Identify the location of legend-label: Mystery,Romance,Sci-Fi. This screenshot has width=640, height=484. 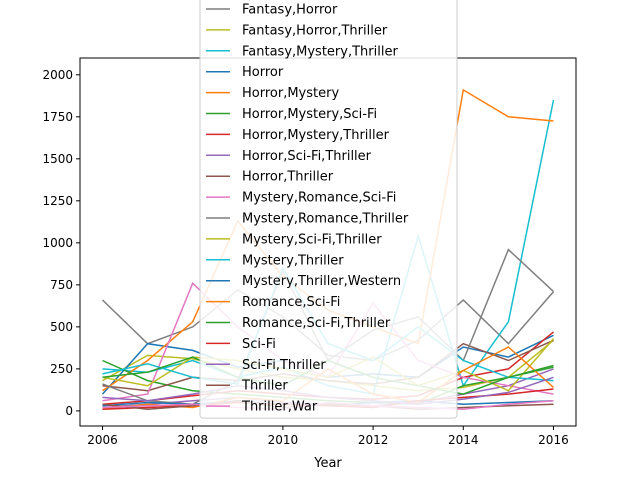
(319, 198).